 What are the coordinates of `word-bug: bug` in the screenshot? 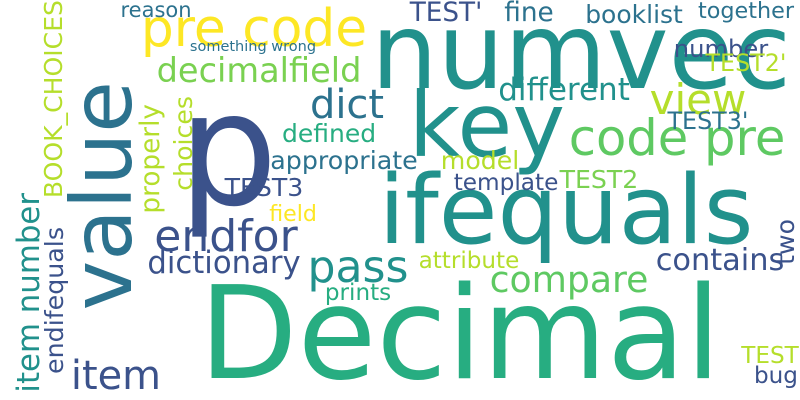 It's located at (776, 375).